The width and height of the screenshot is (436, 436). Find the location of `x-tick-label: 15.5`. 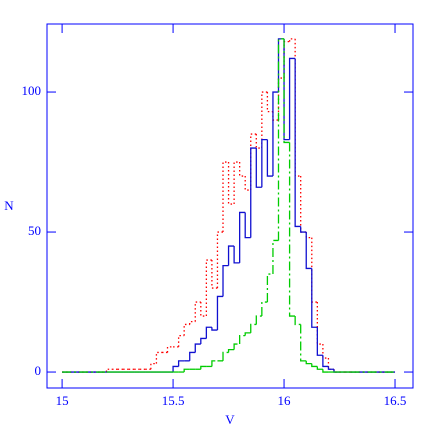

x-tick-label: 15.5 is located at coordinates (173, 400).